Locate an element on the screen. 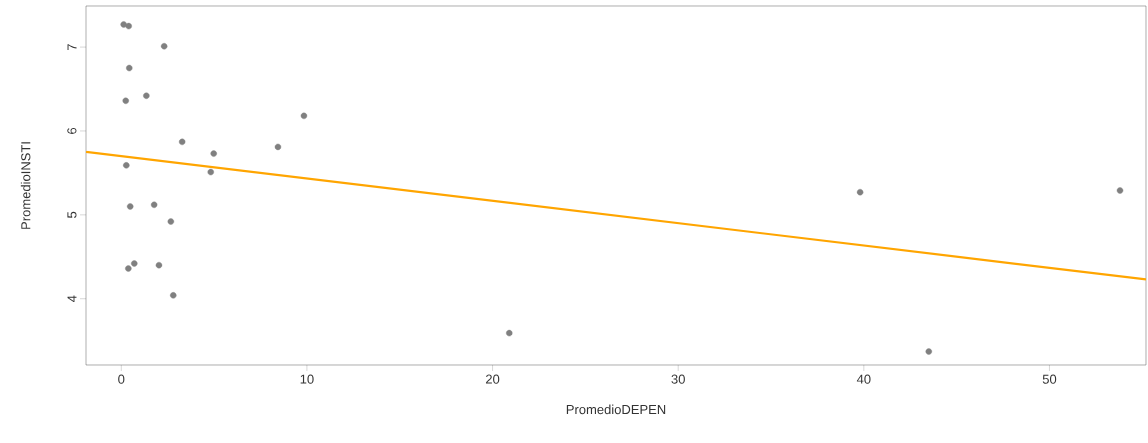 The width and height of the screenshot is (1148, 443). y-tick-label: 7 is located at coordinates (72, 47).